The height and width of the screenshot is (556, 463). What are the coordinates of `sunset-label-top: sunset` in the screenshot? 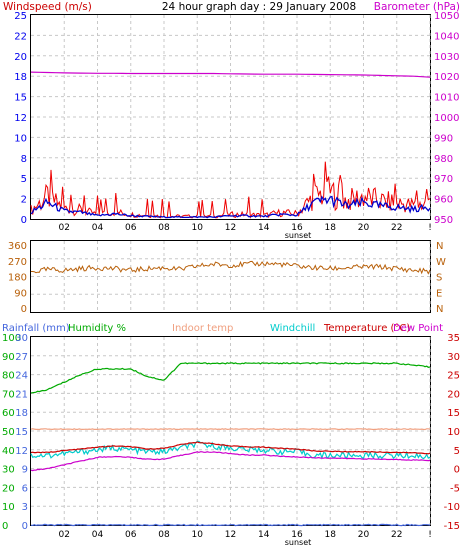 It's located at (298, 235).